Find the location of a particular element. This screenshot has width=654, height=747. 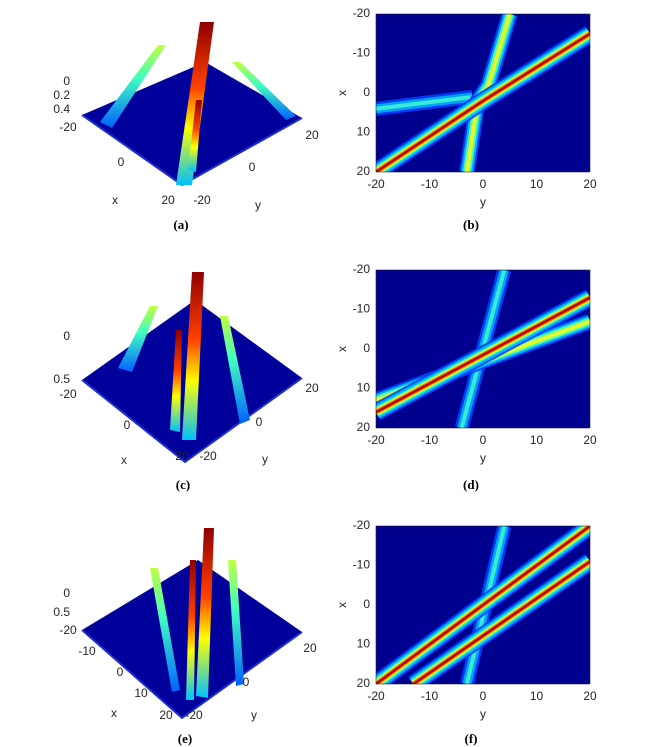

panel-caption: (e) is located at coordinates (185, 738).